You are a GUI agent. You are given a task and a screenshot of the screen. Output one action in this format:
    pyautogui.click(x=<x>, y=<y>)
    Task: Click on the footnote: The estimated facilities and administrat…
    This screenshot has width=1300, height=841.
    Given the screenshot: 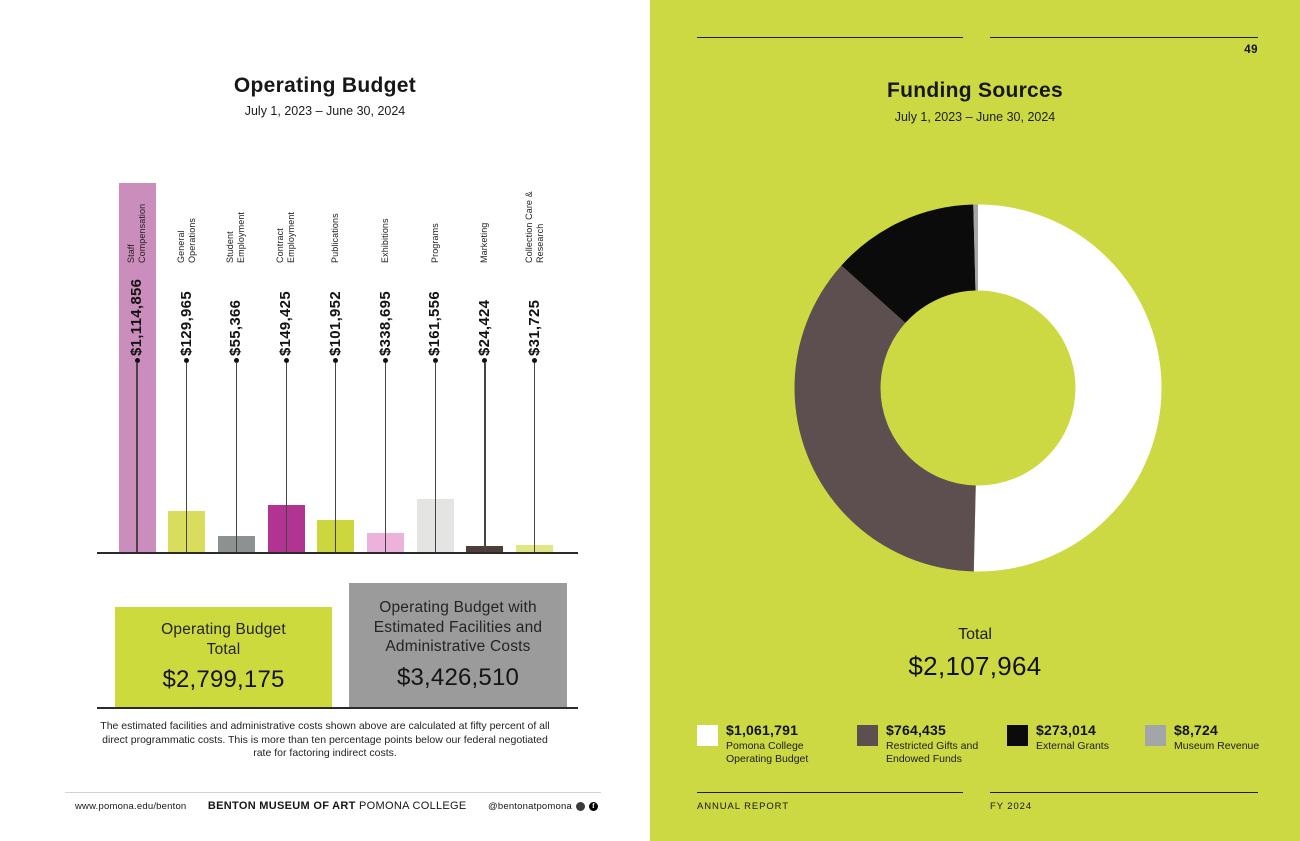 What is the action you would take?
    pyautogui.click(x=325, y=739)
    